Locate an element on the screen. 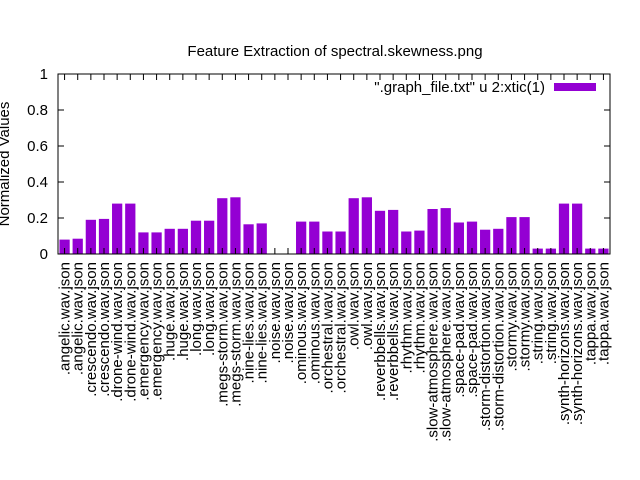  legend: ".graph_file.txt" u 2:xtic(1) is located at coordinates (485, 87).